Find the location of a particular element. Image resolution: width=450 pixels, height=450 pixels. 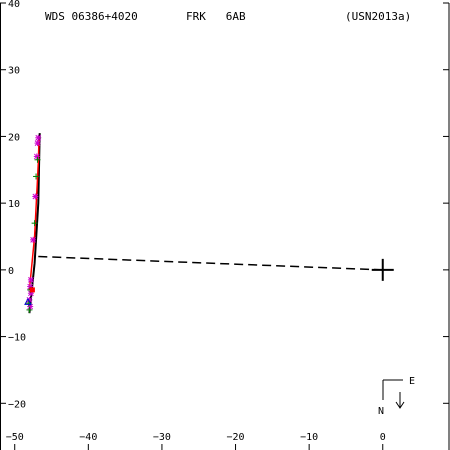

red-track is located at coordinates (34, 214).